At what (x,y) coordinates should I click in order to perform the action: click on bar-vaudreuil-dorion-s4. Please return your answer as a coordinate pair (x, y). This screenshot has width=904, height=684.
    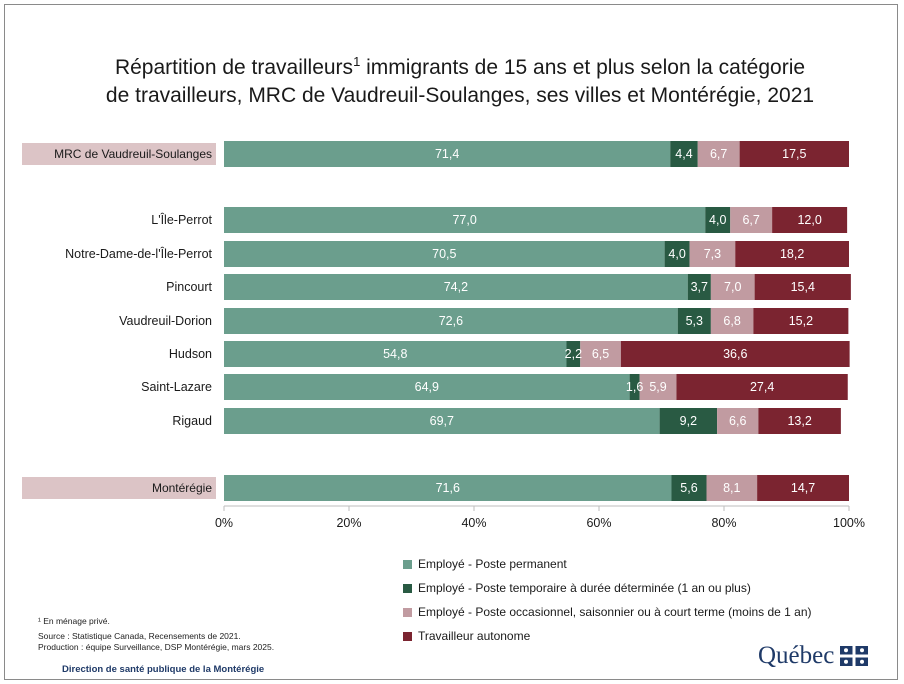
    Looking at the image, I should click on (801, 321).